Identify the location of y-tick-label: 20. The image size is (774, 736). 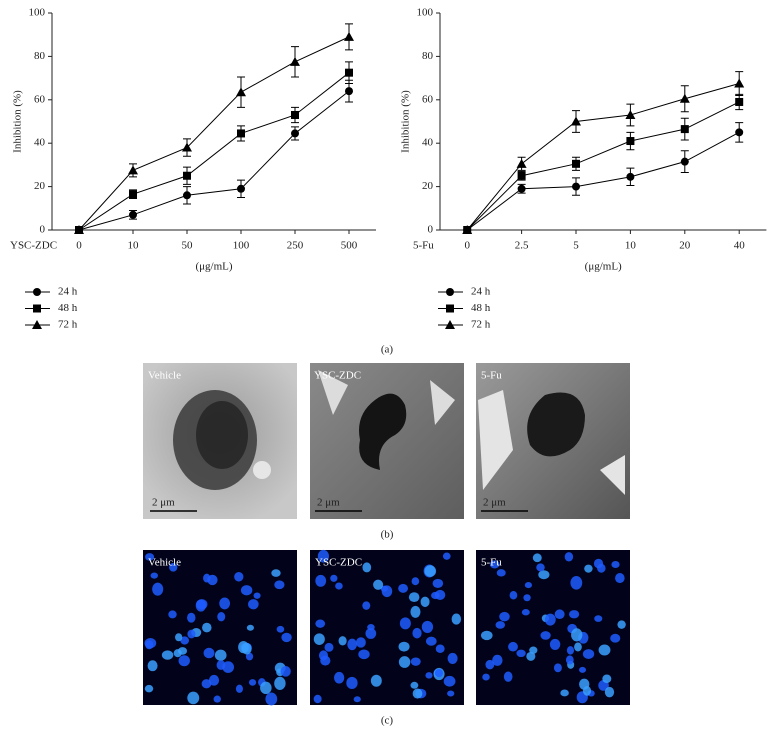
(40, 186).